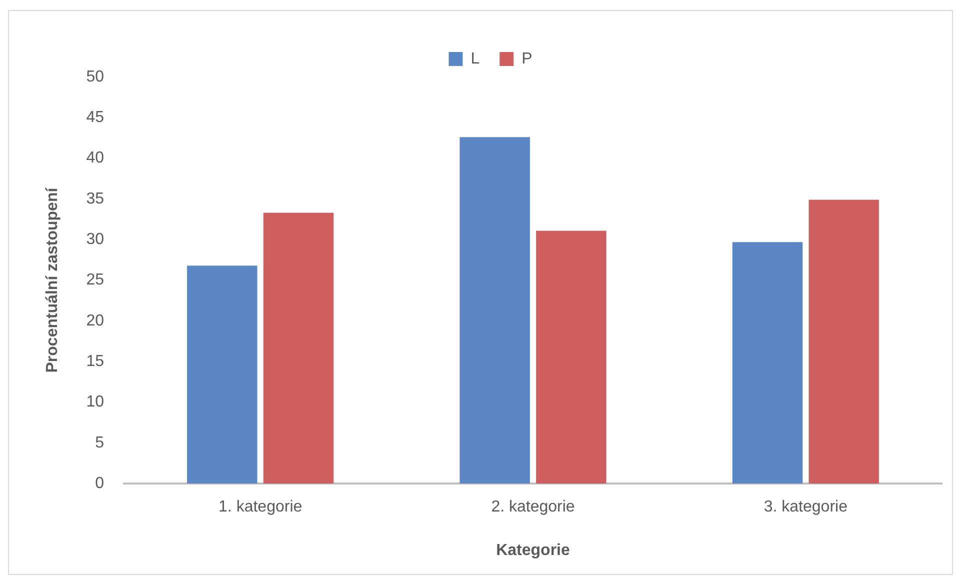  Describe the element at coordinates (95, 239) in the screenshot. I see `y-tick-label: 30` at that location.